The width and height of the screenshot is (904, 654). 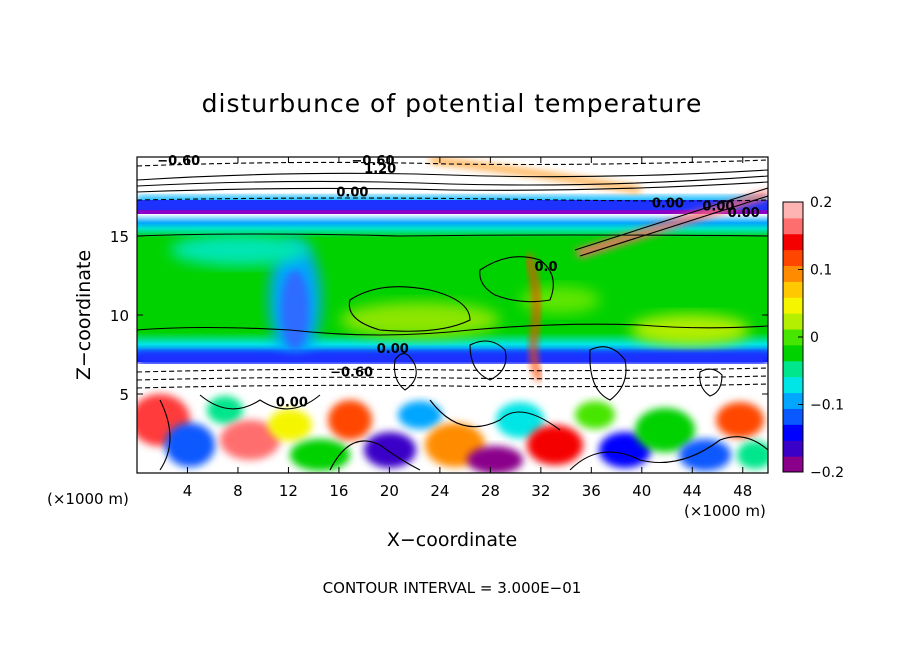 What do you see at coordinates (452, 588) in the screenshot?
I see `contour-interval-note: CONTOUR INTERVAL = 3.000E−01` at bounding box center [452, 588].